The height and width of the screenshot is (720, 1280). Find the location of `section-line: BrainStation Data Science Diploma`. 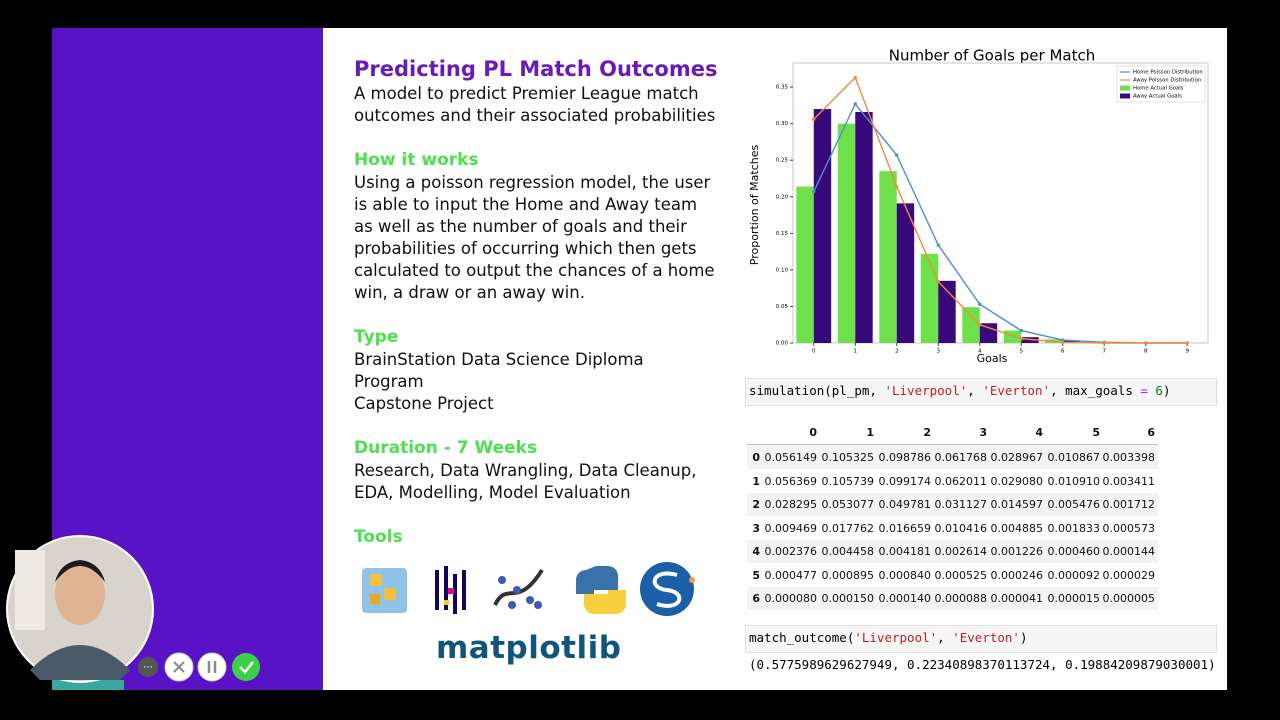

section-line: BrainStation Data Science Diploma is located at coordinates (499, 359).